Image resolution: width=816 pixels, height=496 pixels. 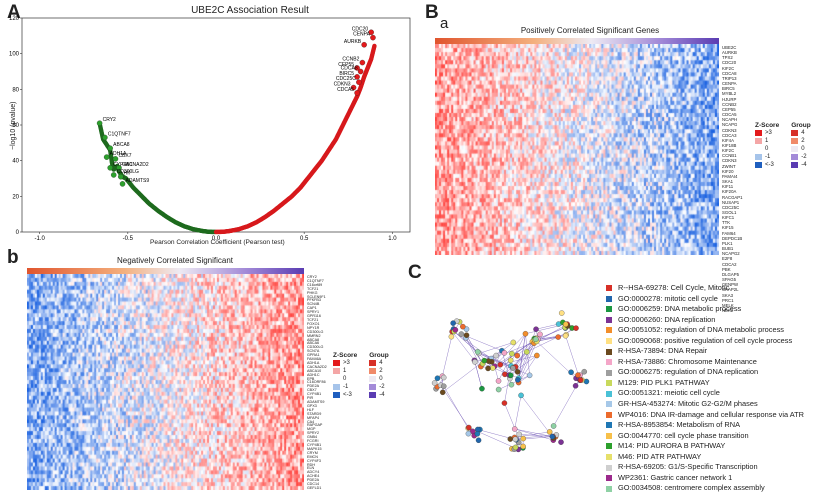 I want to click on heatmap-b-legend: Z-Score >3 1 0 -1 <-3 Group 4 2 0 -2 -4, so click(x=361, y=375).